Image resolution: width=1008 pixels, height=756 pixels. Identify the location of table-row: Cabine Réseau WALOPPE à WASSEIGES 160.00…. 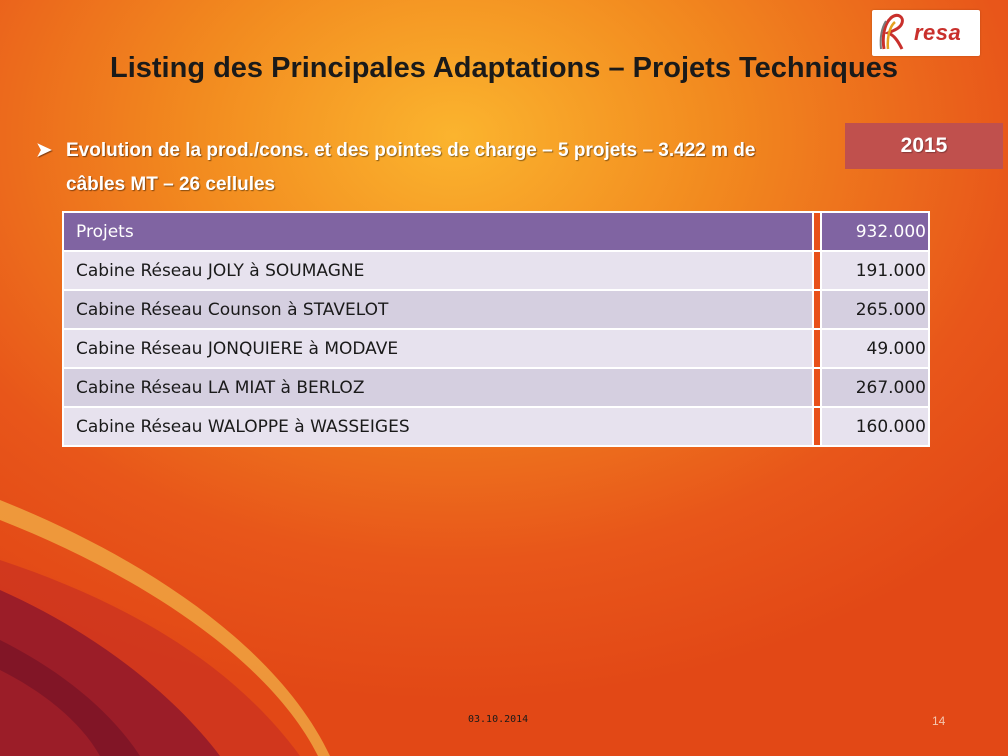
(495, 426).